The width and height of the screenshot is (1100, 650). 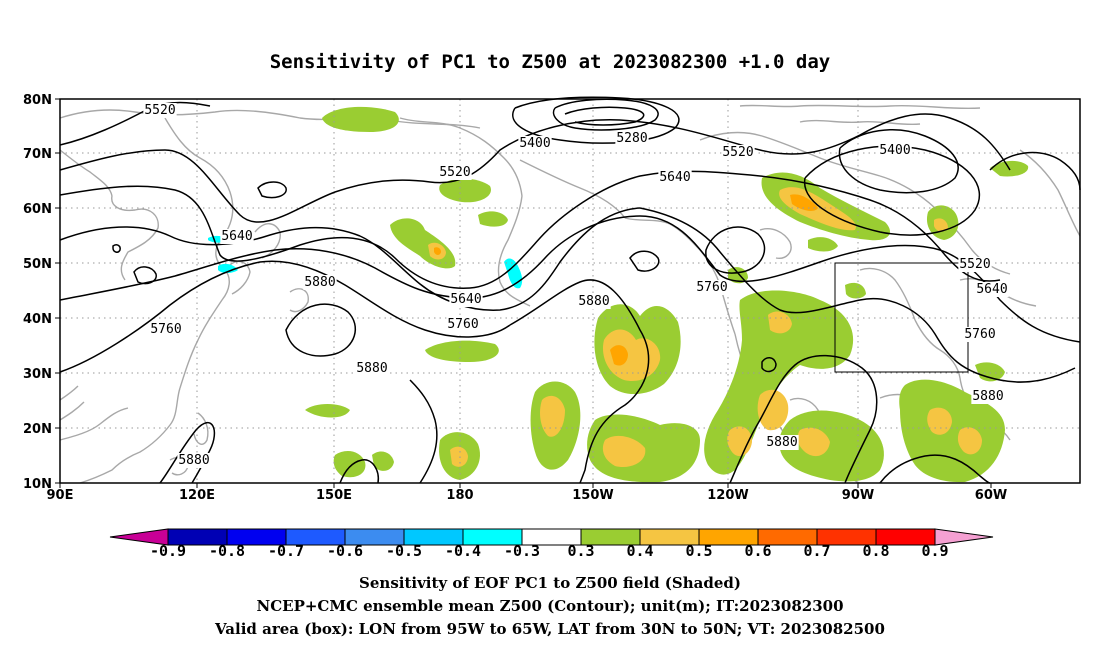 What do you see at coordinates (580, 551) in the screenshot?
I see `colorbar-label: 0.3` at bounding box center [580, 551].